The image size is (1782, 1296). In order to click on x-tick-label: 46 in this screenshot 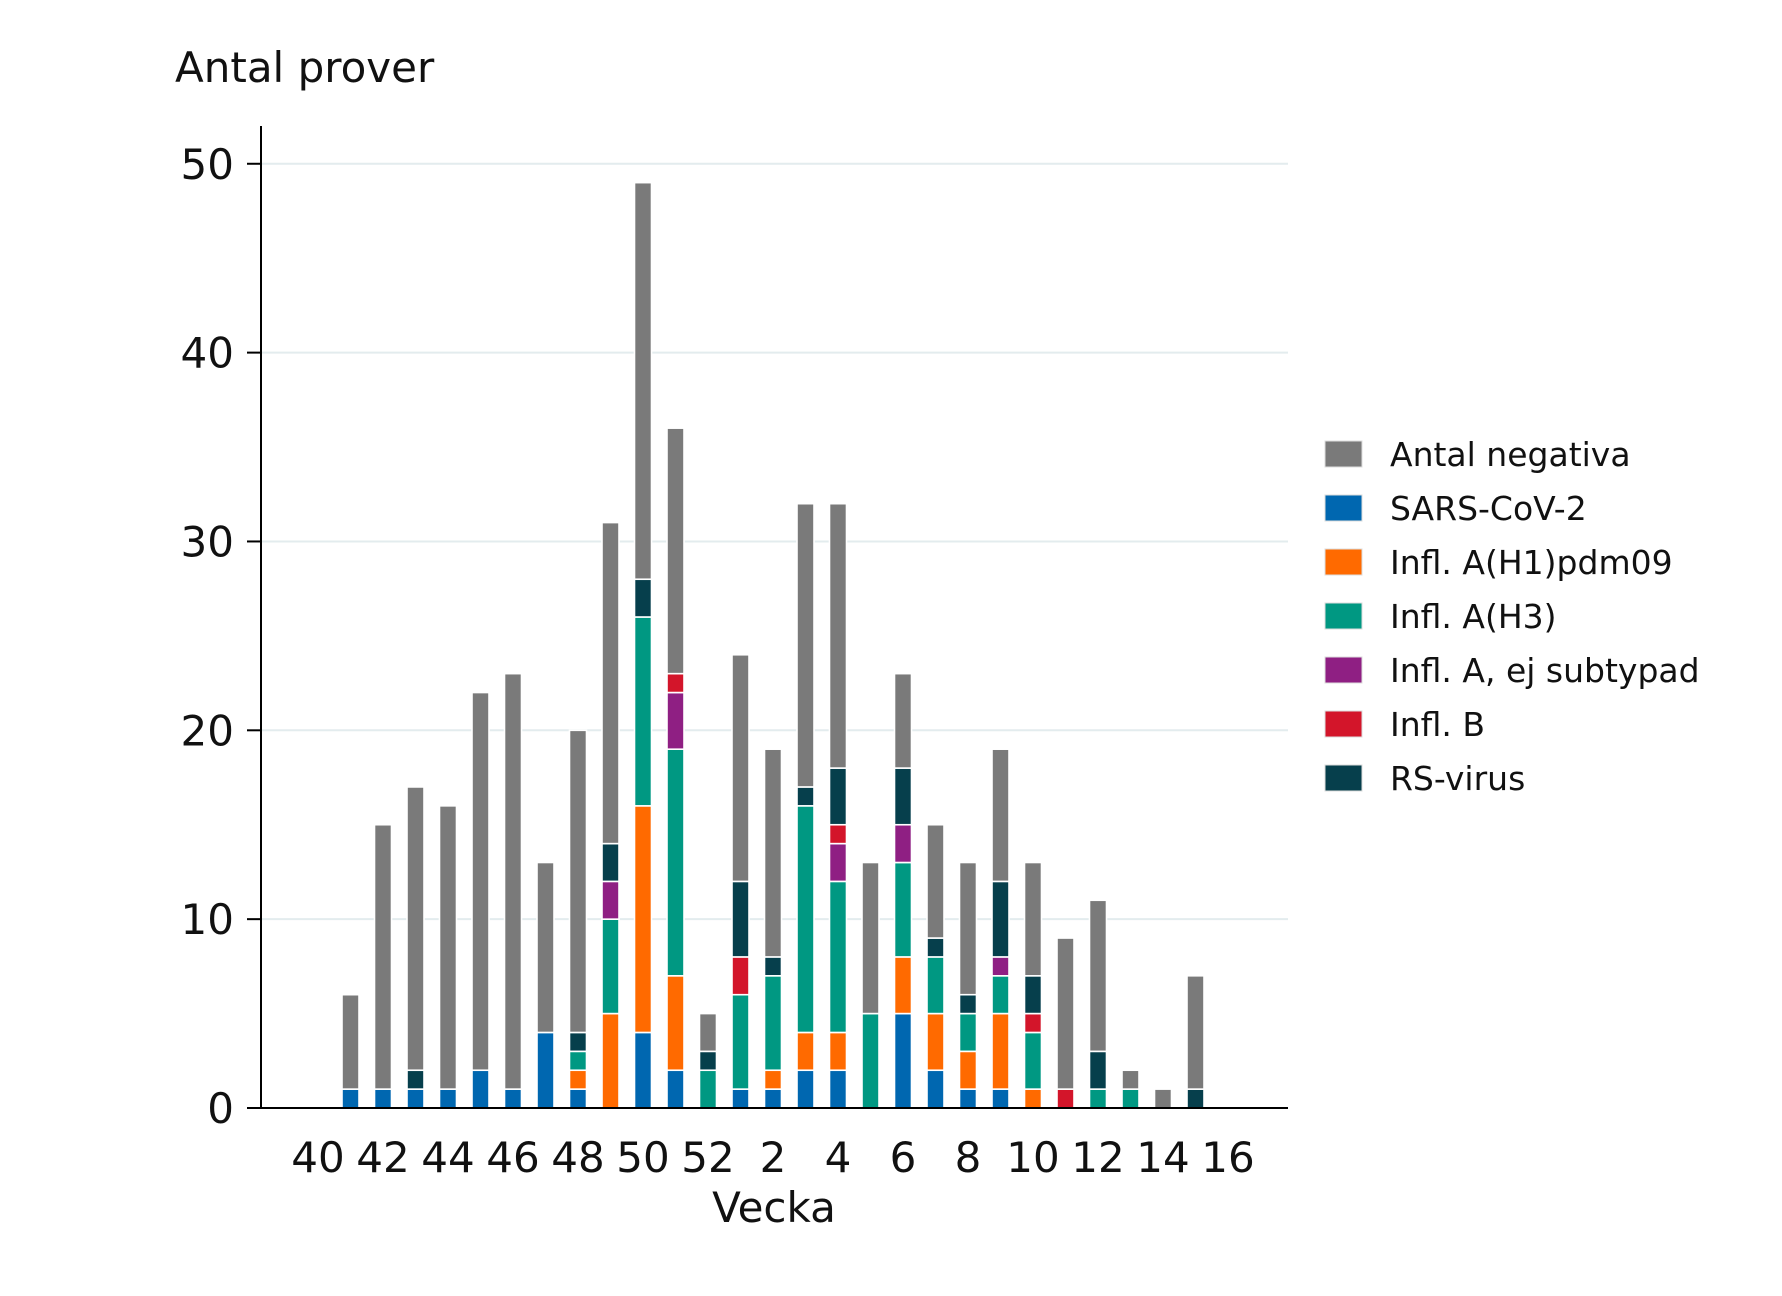, I will do `click(512, 1157)`.